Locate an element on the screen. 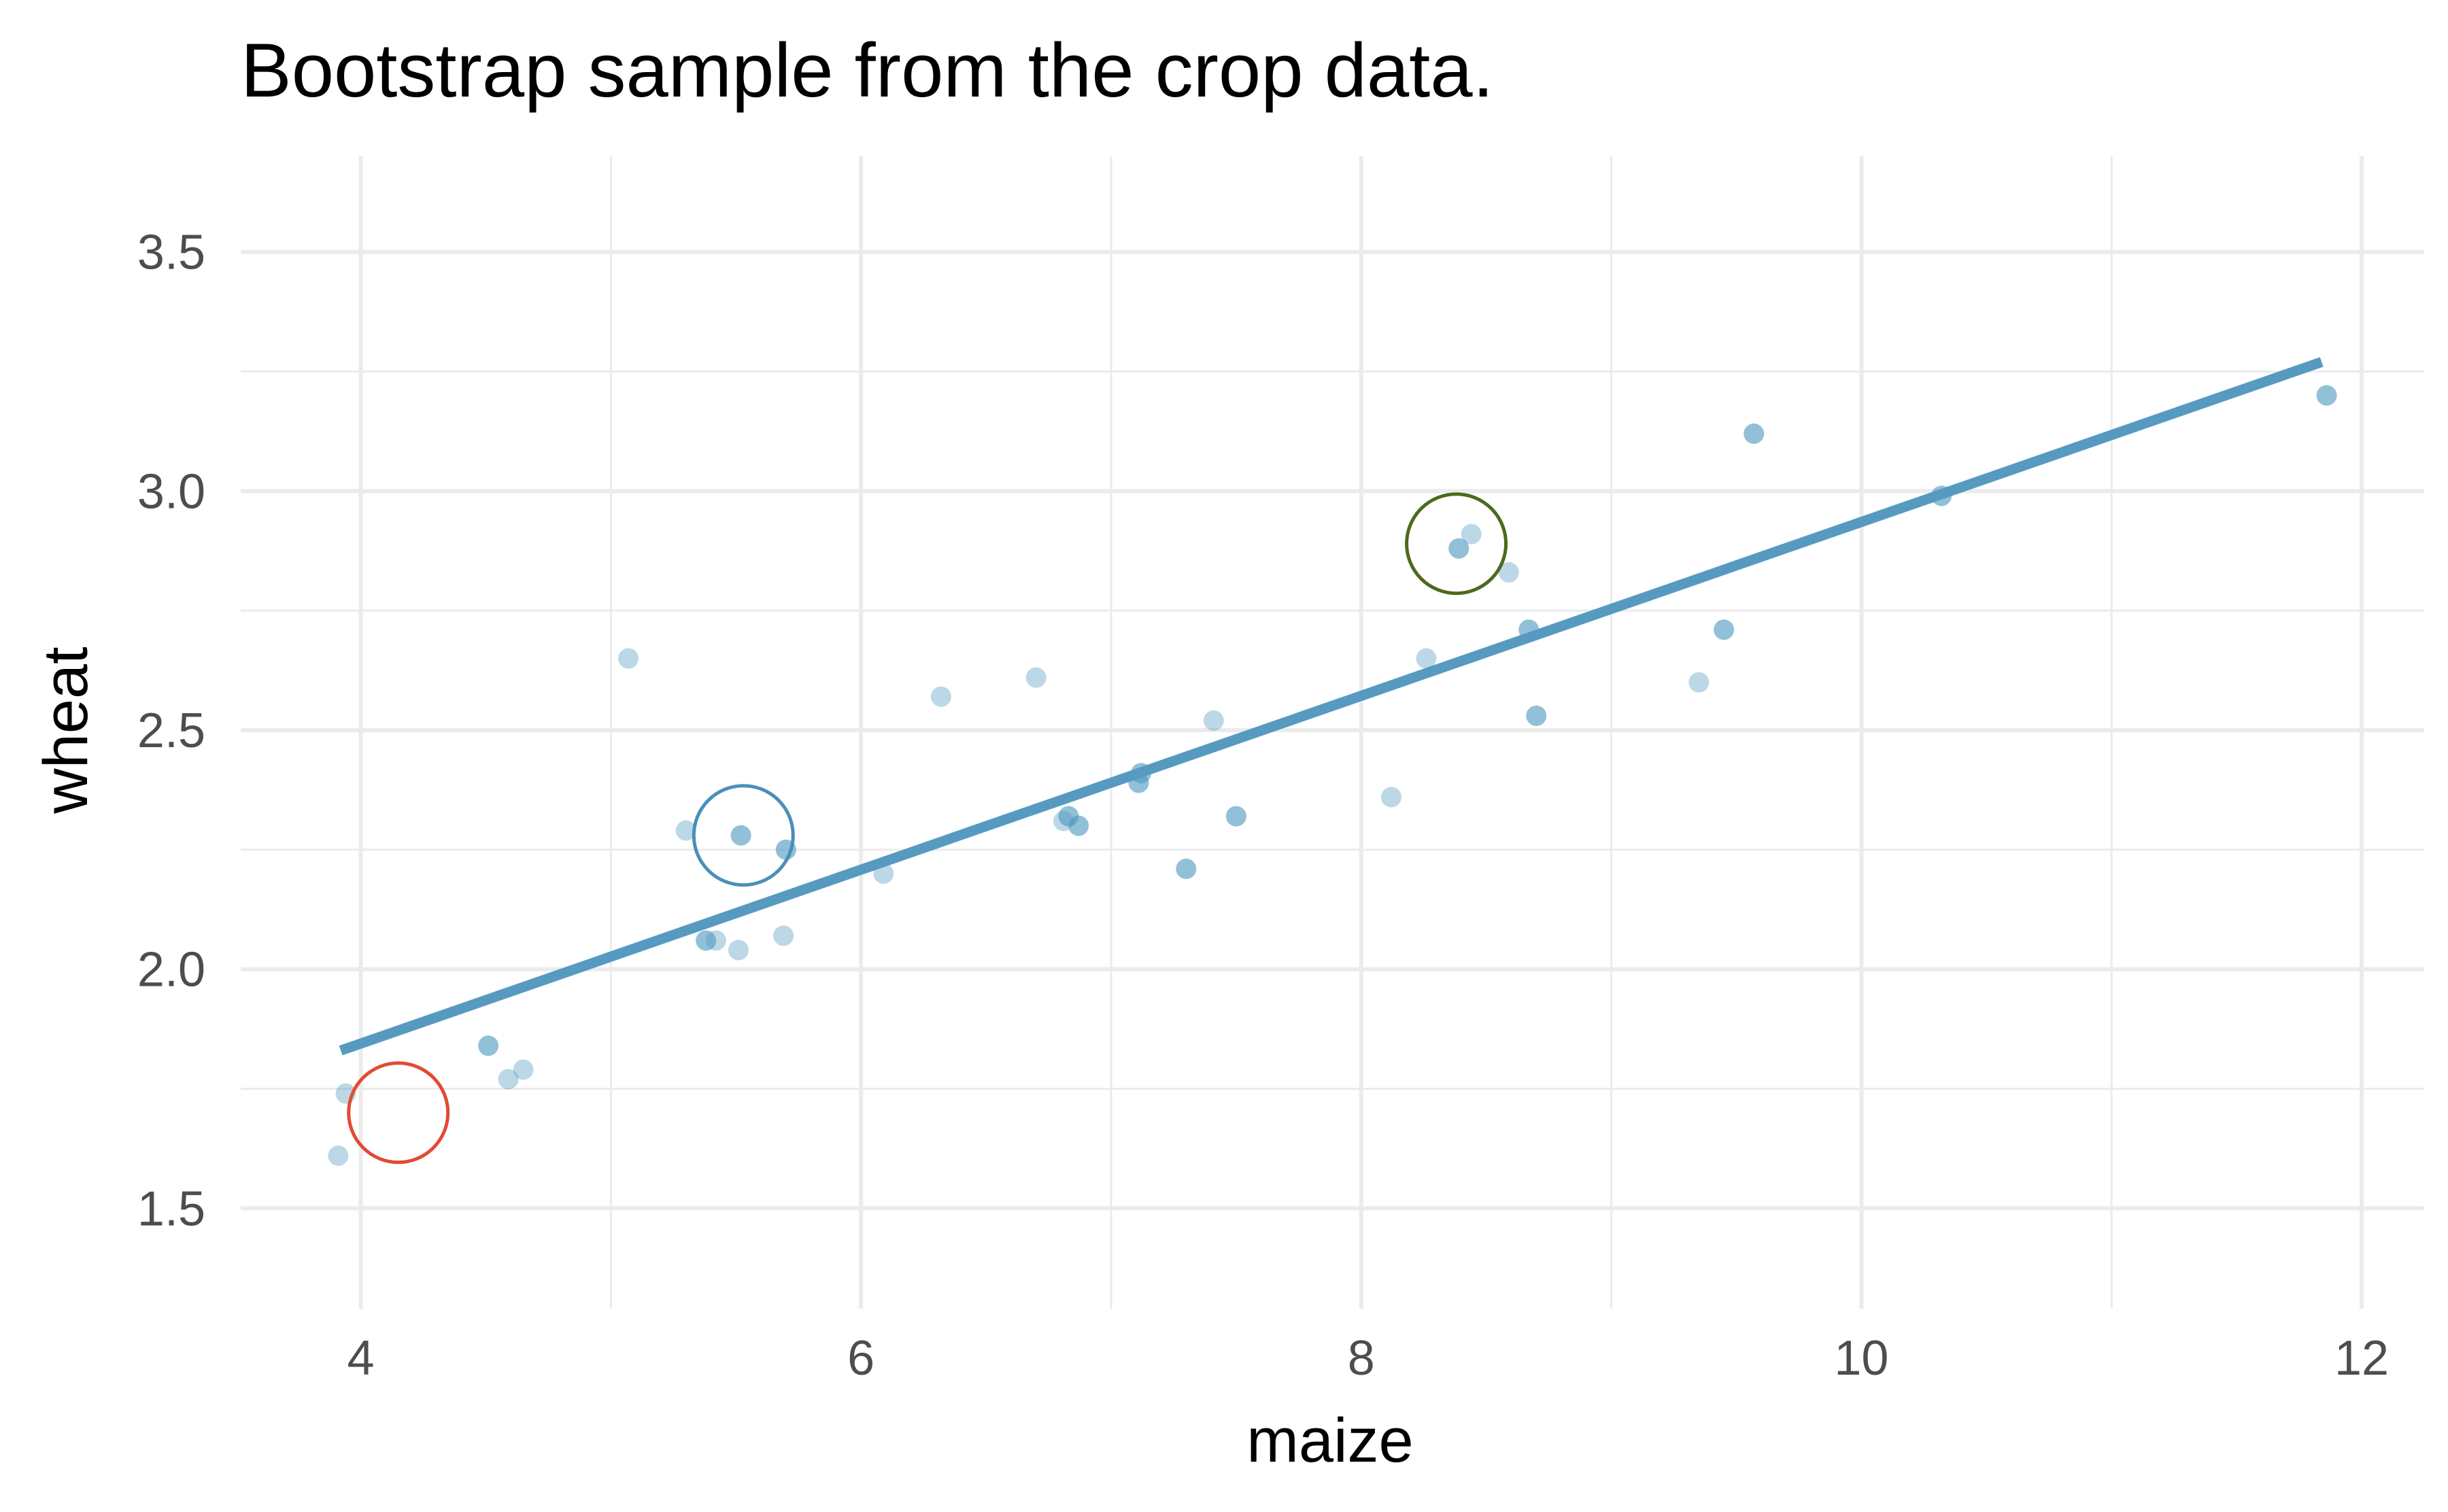  x-tick-label: 8 is located at coordinates (1362, 1358).